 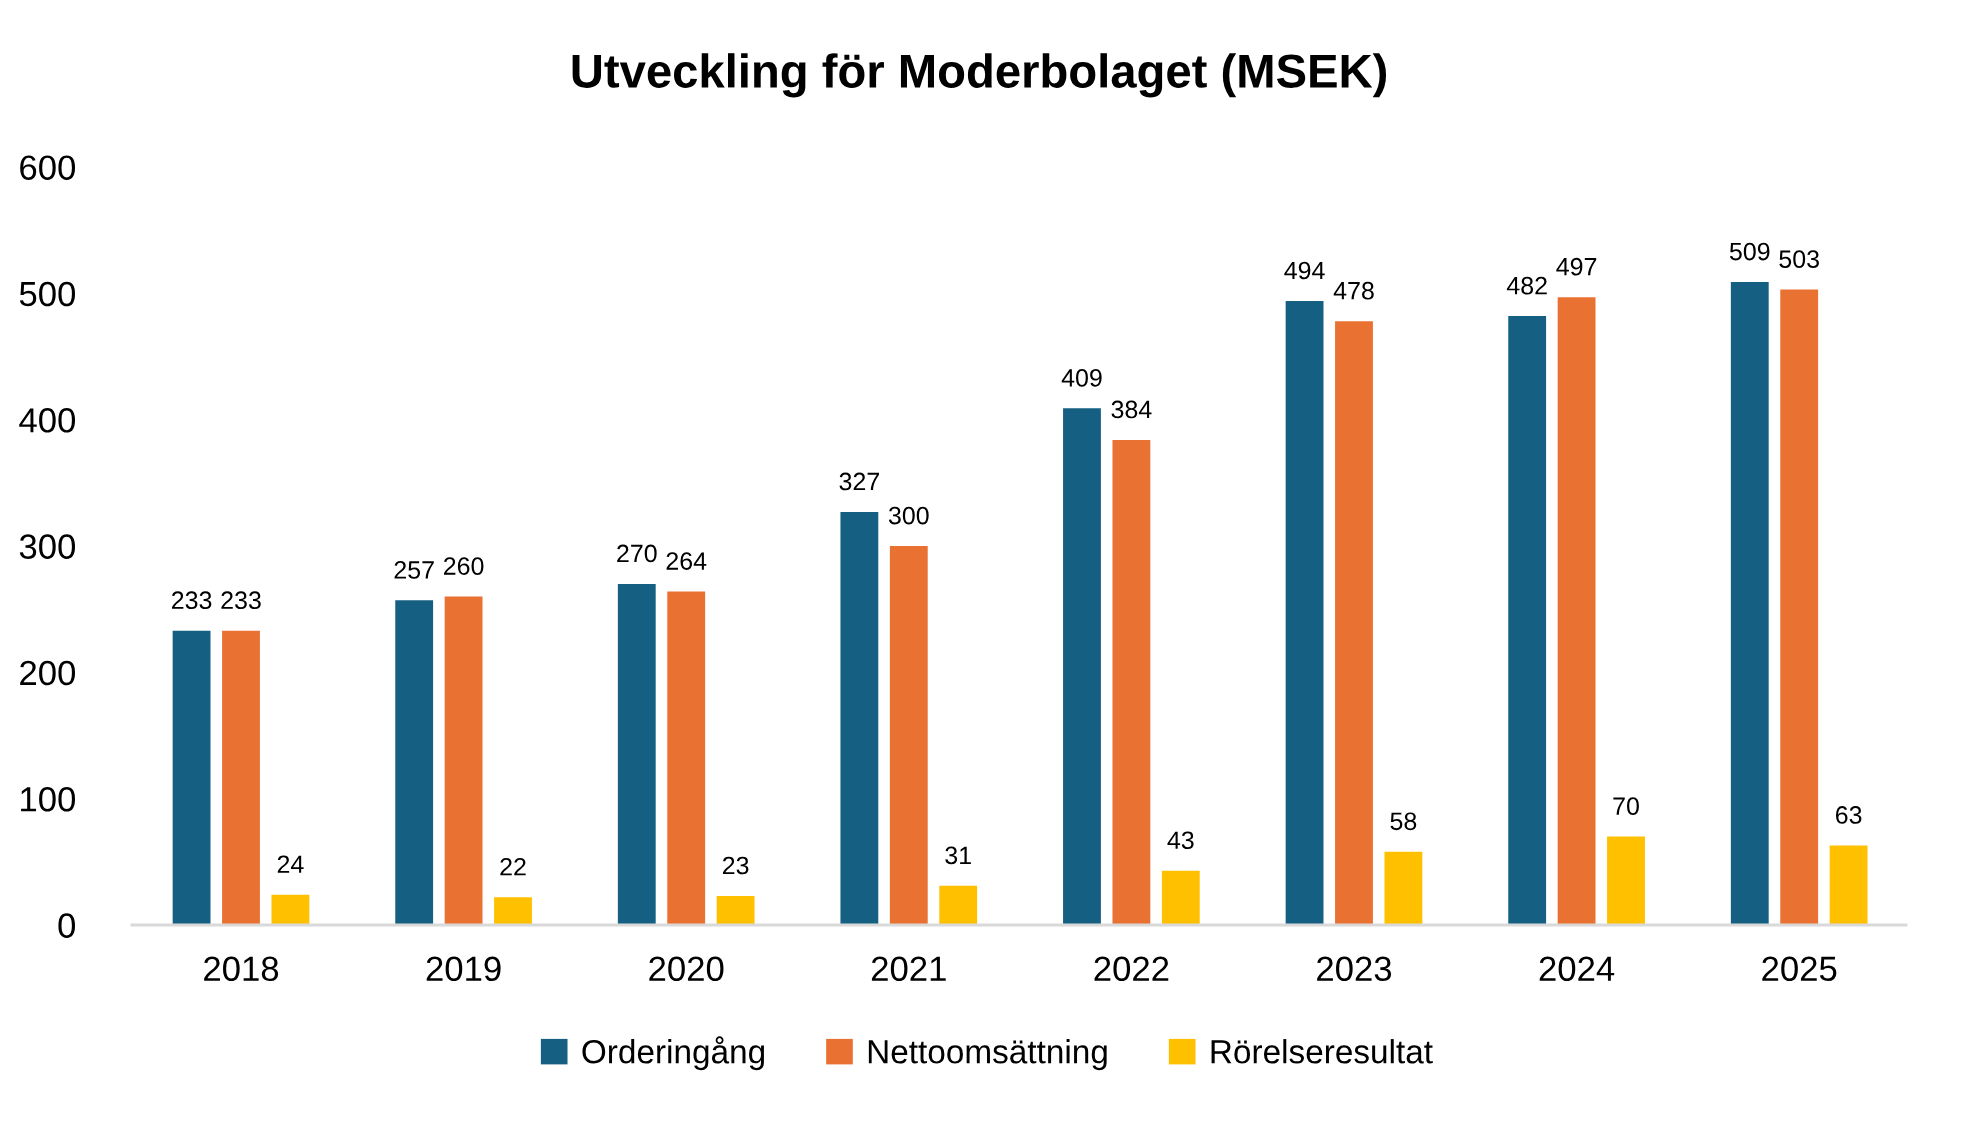 What do you see at coordinates (48, 799) in the screenshot?
I see `y-tick-label: 100` at bounding box center [48, 799].